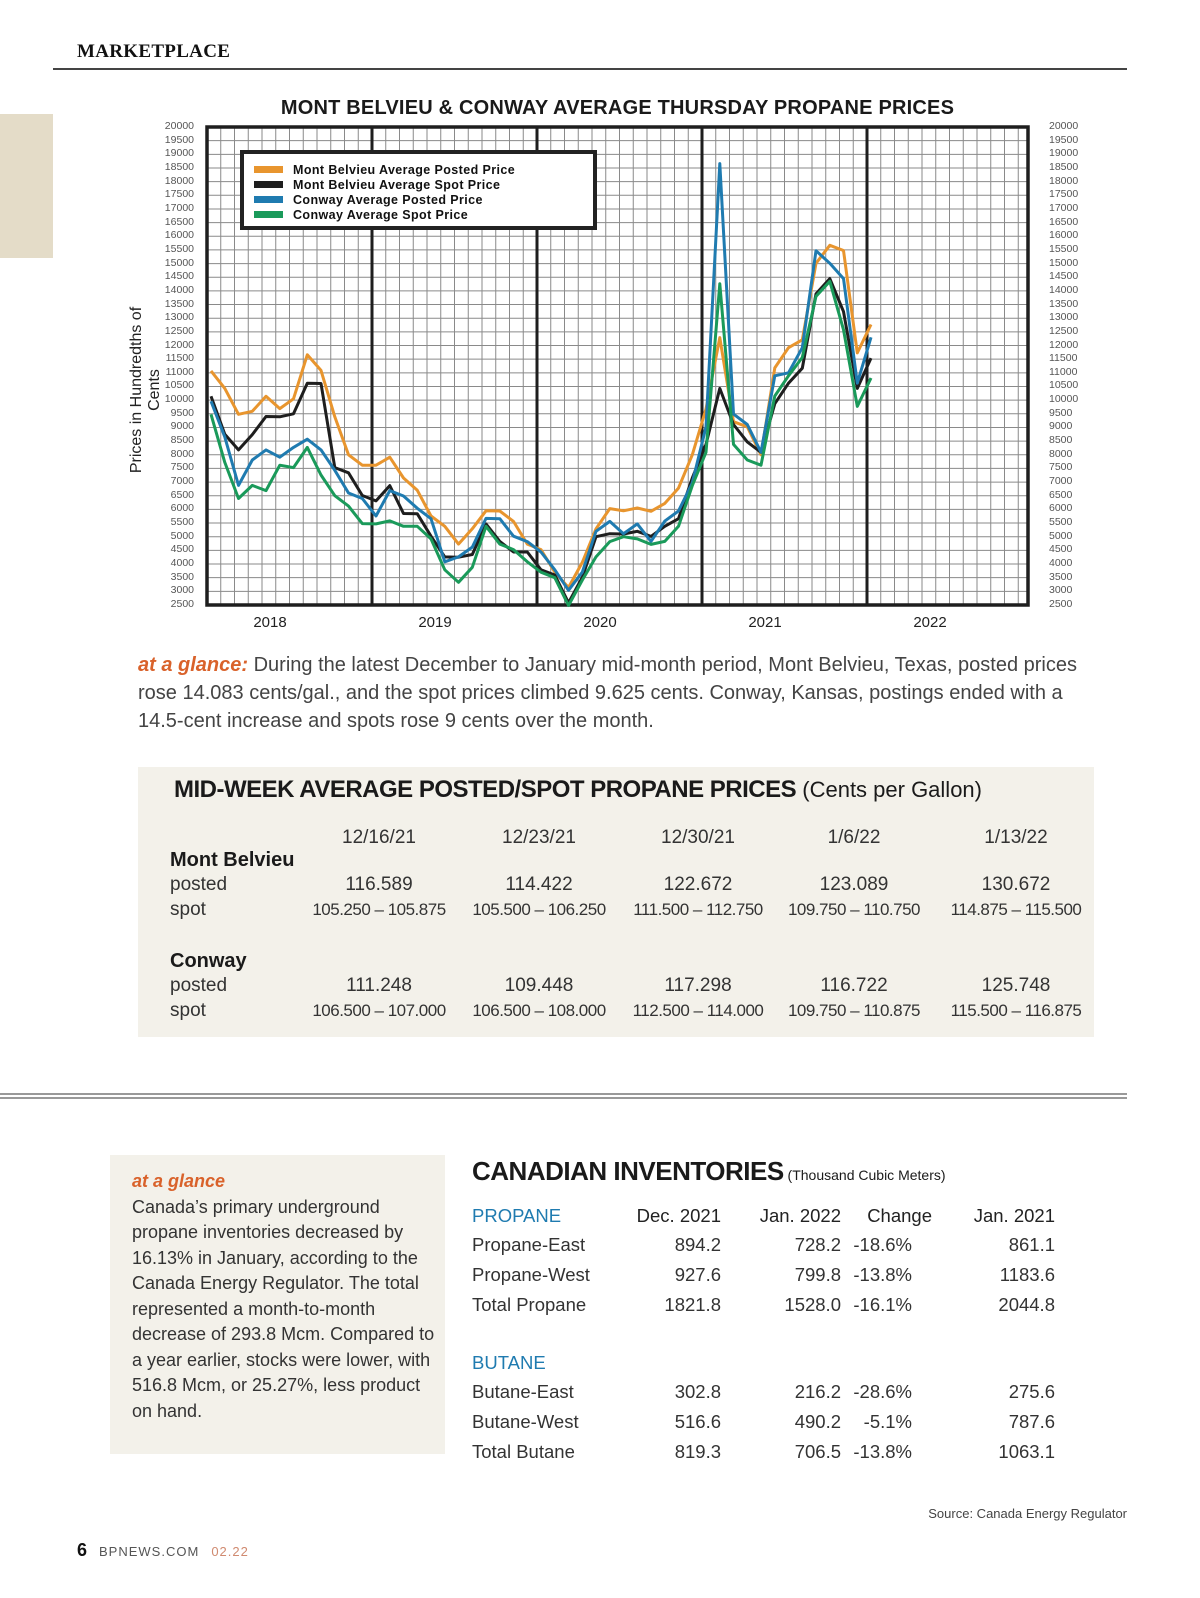 The height and width of the screenshot is (1598, 1200). Describe the element at coordinates (1031, 1244) in the screenshot. I see `row-value: 861.1` at that location.